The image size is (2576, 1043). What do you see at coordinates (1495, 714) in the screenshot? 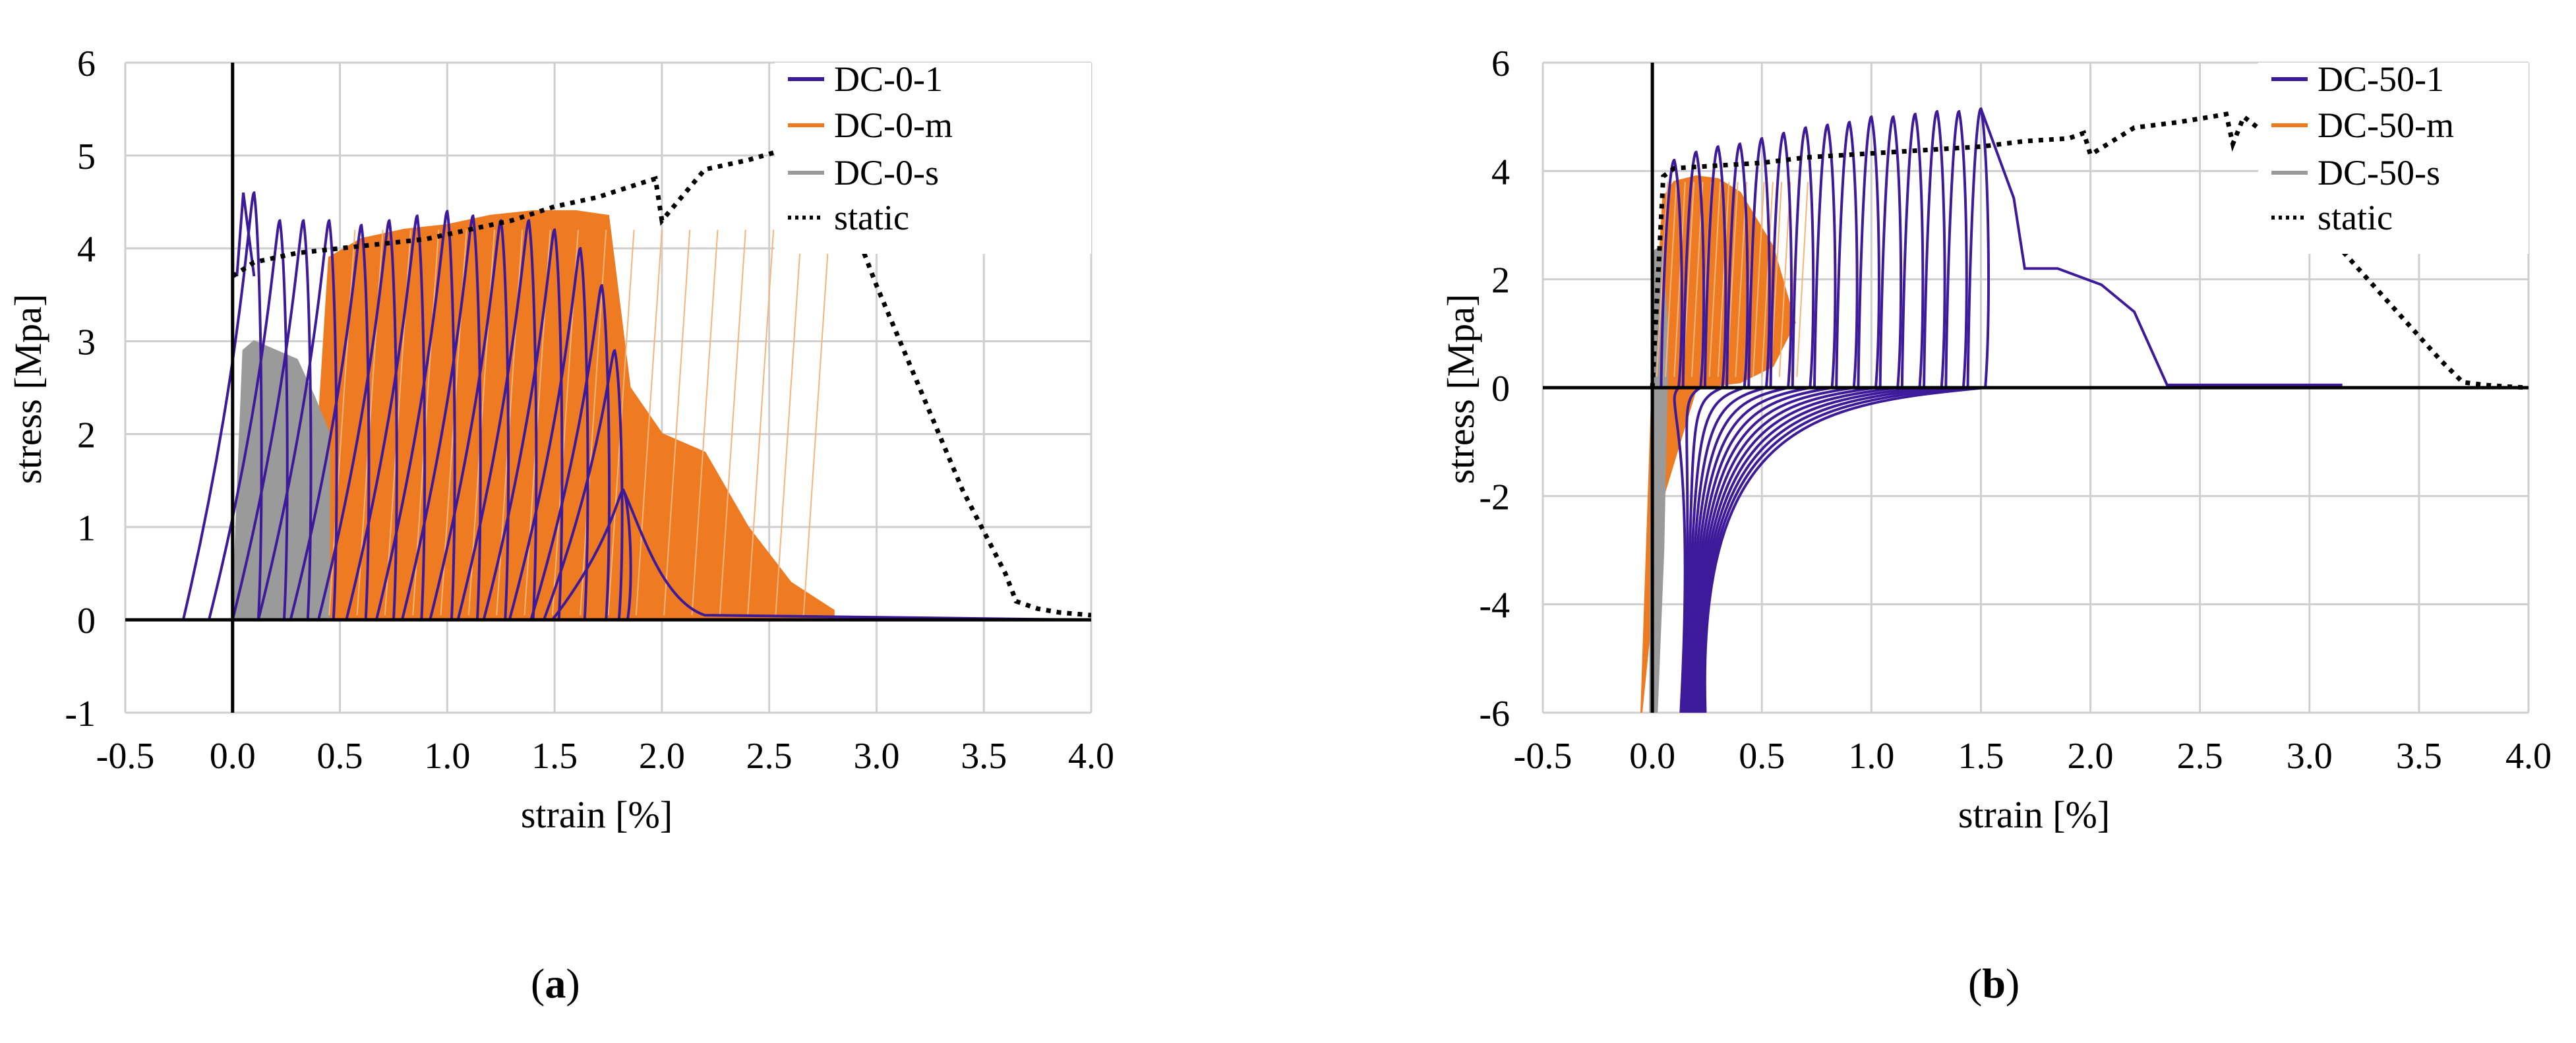
I see `y-tick-label: -6` at bounding box center [1495, 714].